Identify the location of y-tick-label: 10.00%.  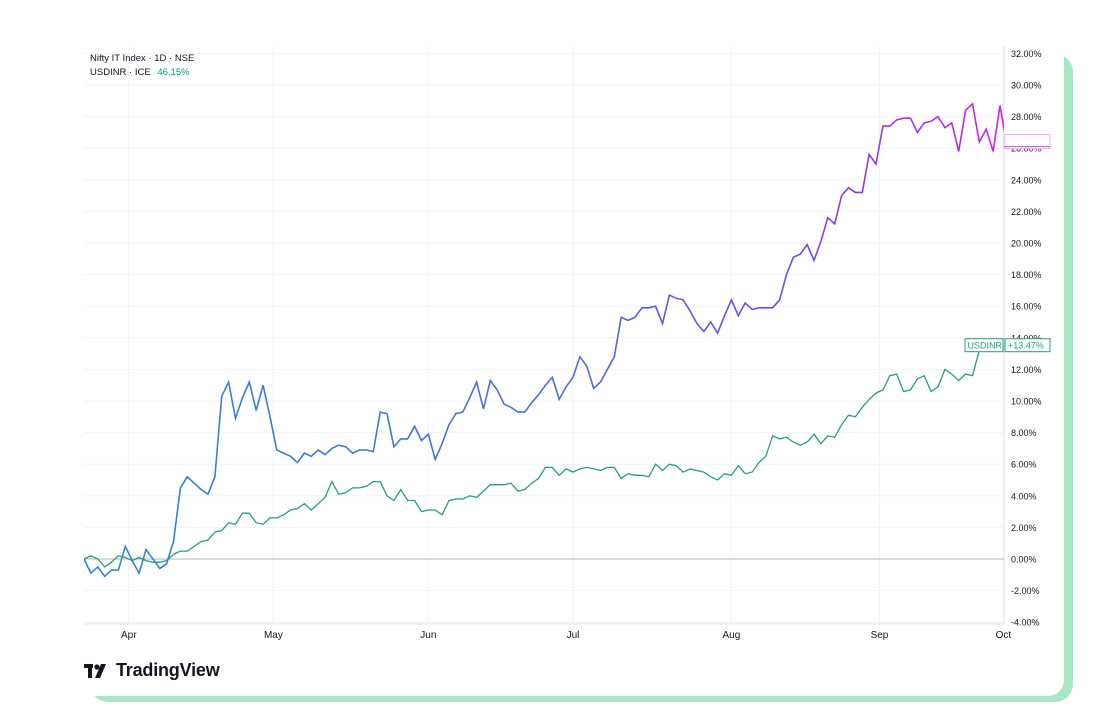
(1026, 402).